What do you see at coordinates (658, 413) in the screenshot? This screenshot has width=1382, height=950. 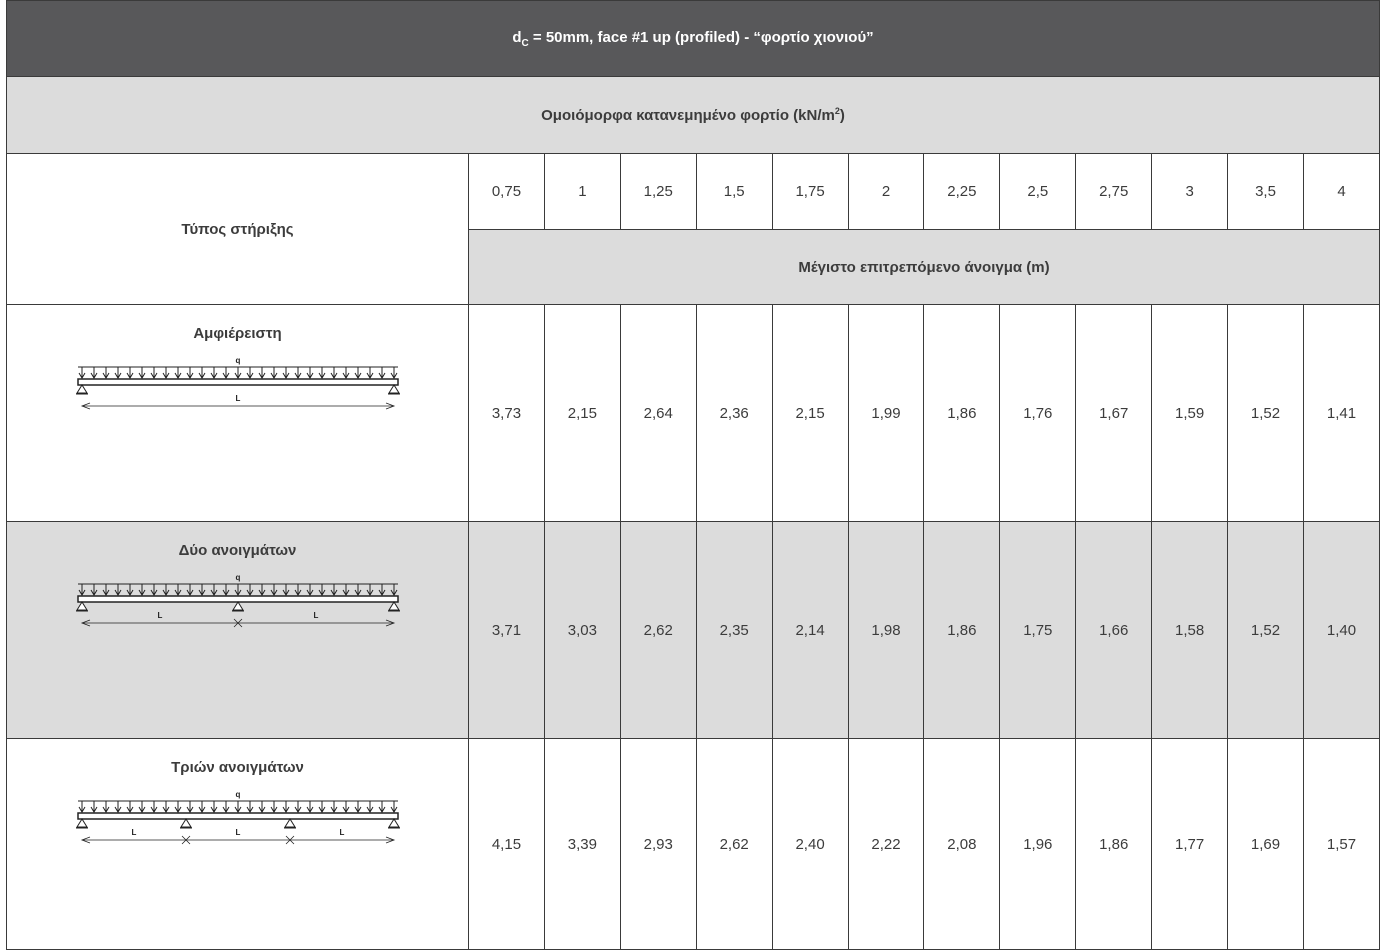 I see `span-value: 2,64` at bounding box center [658, 413].